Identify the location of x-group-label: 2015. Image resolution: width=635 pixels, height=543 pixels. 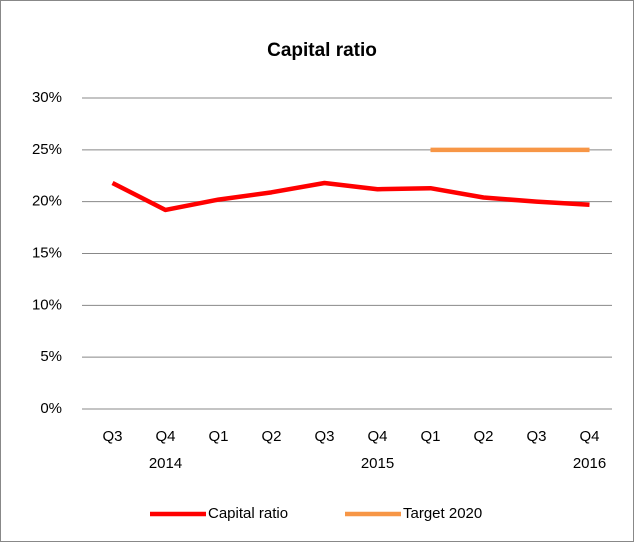
(377, 463).